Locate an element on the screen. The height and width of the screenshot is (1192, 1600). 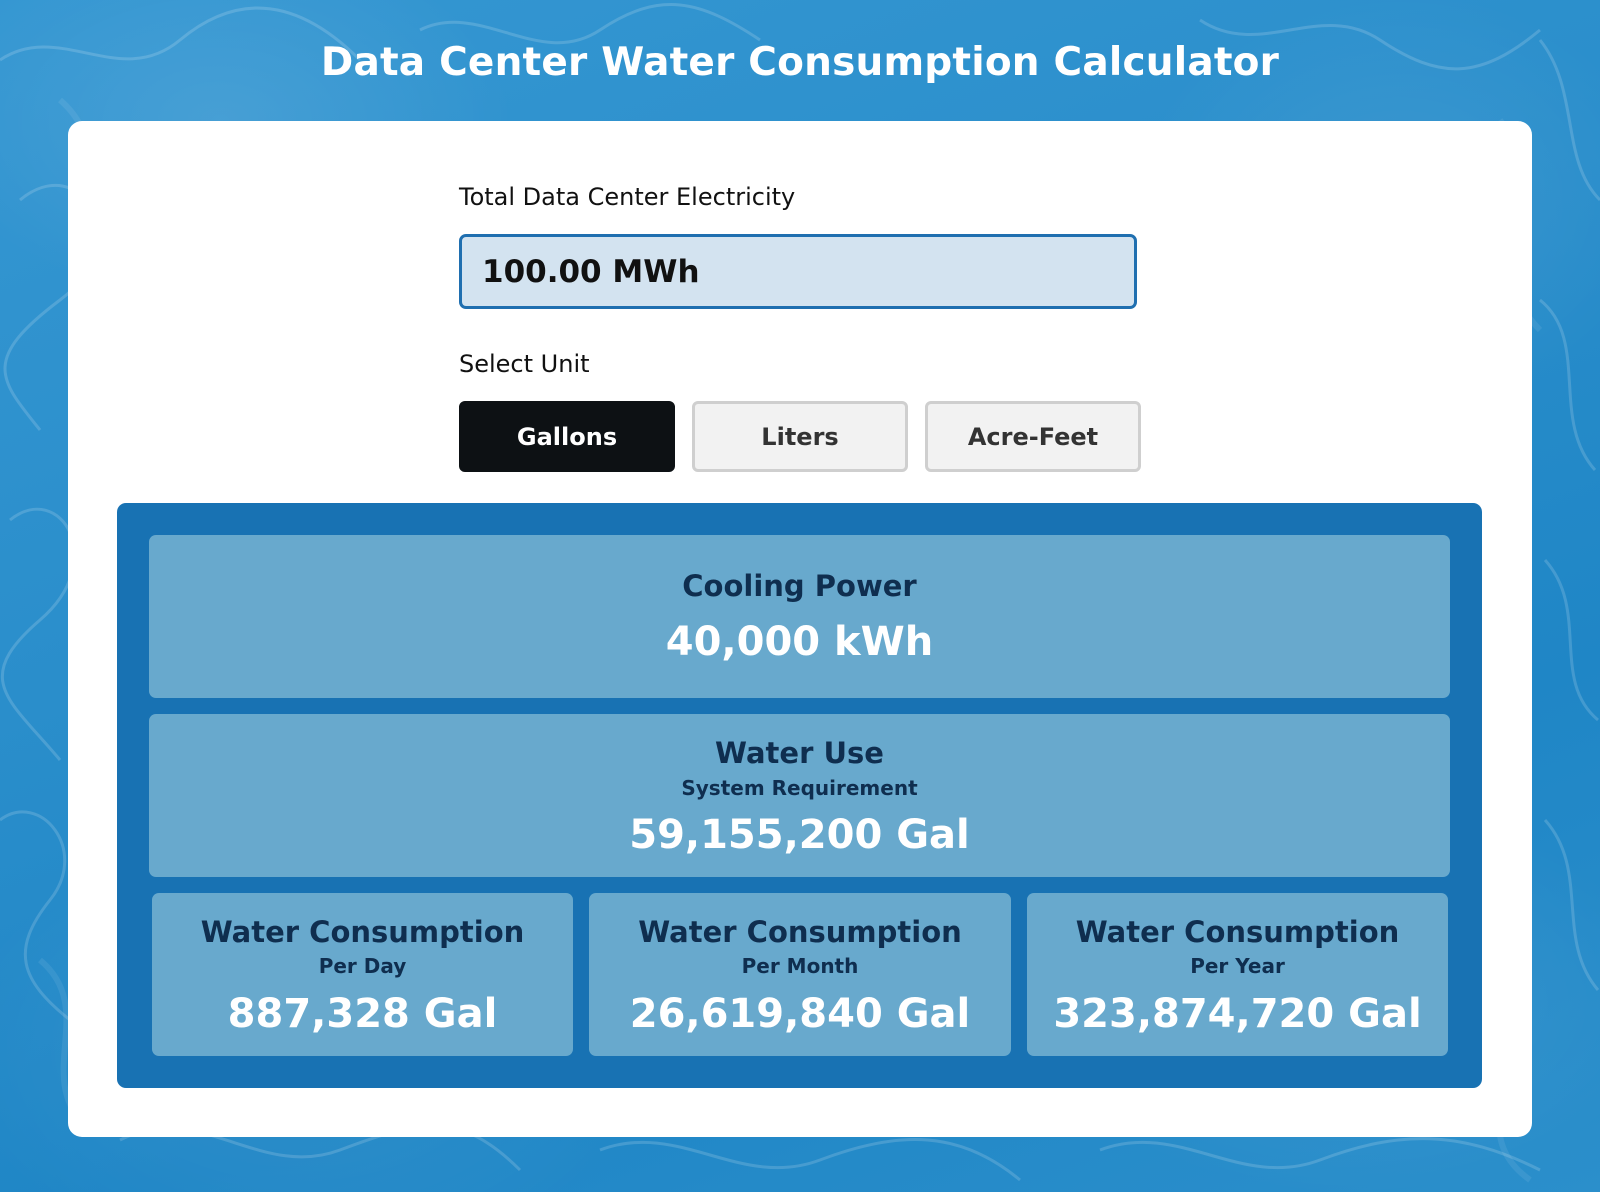
water-use-subtitle: System Requirement is located at coordinates (799, 788).